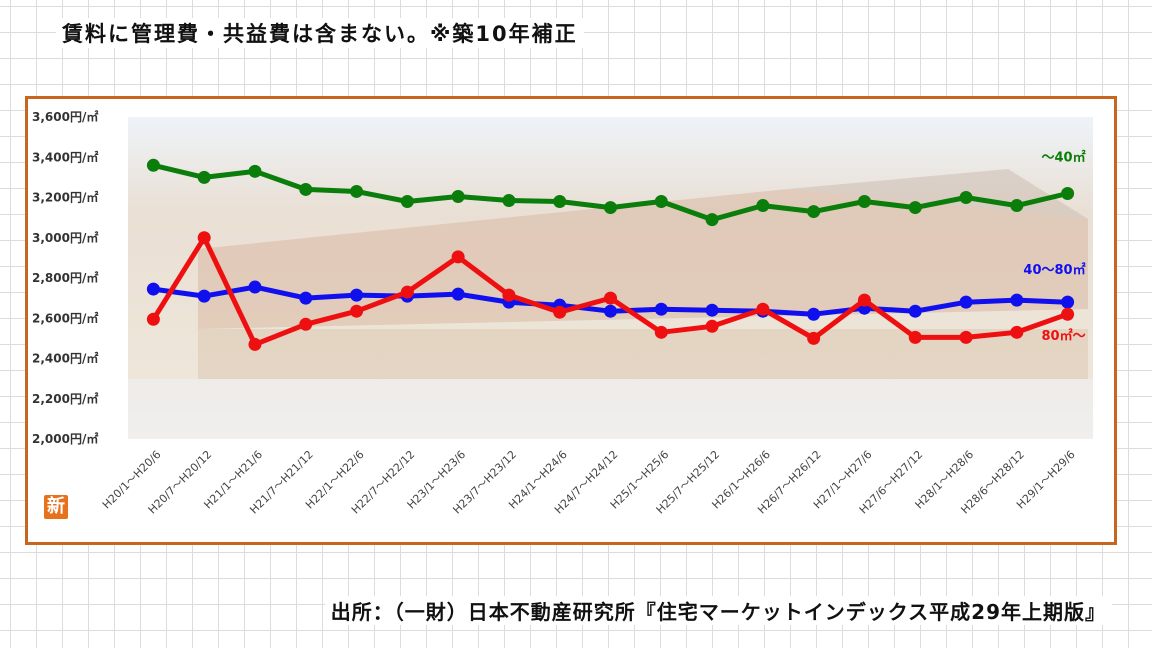  Describe the element at coordinates (65, 197) in the screenshot. I see `y-tick-label: 3,200円/㎡` at that location.